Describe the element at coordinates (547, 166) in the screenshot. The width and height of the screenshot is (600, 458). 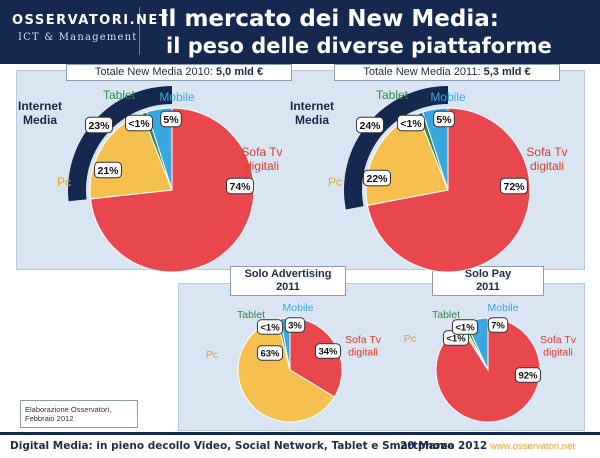
I see `pie1-label-sofa-line2: digitali` at that location.